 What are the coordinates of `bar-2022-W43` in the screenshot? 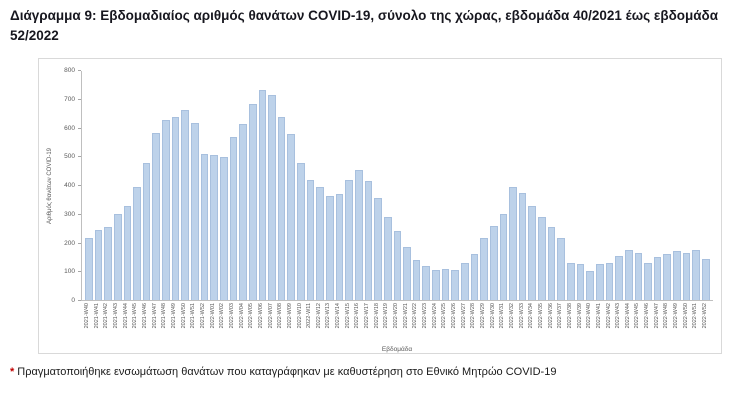 It's located at (619, 277).